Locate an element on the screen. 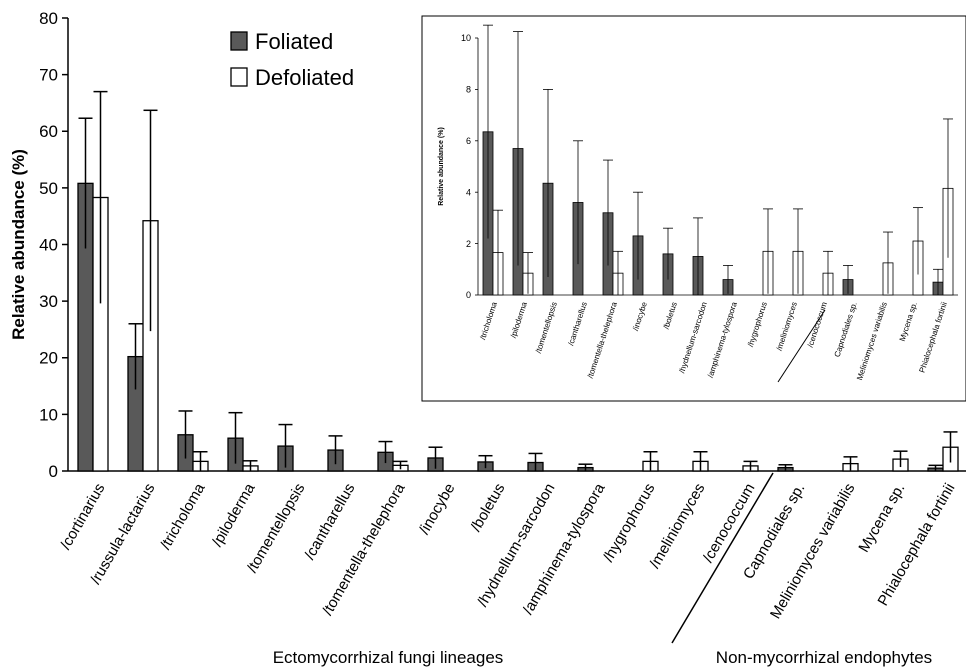  x-tick-label: /cantharellus is located at coordinates (329, 522).